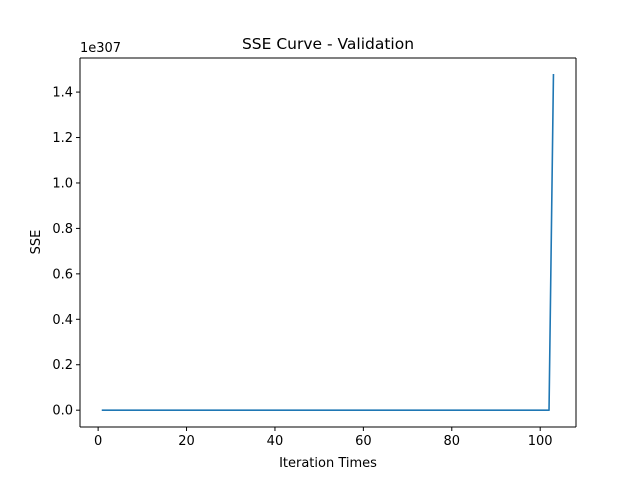  What do you see at coordinates (62, 229) in the screenshot?
I see `y-tick-label: 0.8` at bounding box center [62, 229].